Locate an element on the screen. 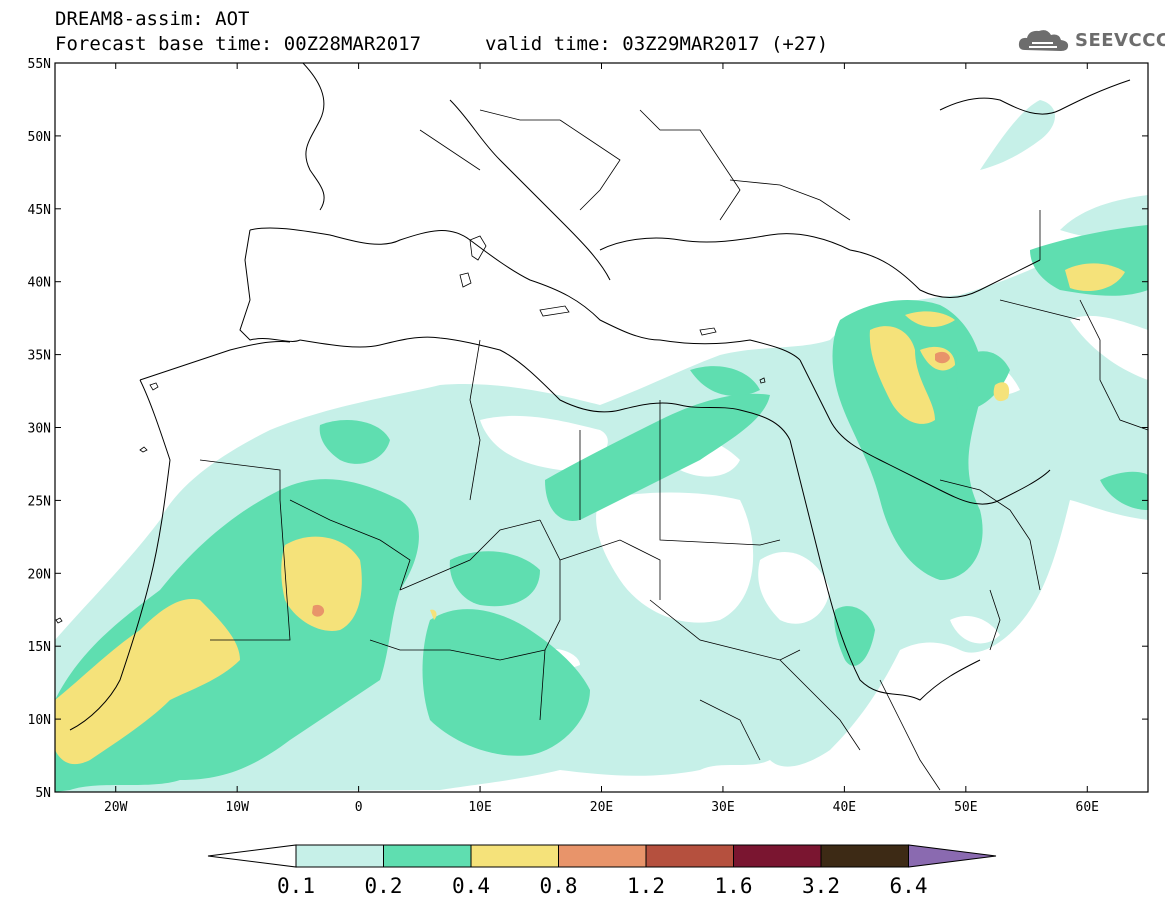  map-title: DREAM8-assim: AOT is located at coordinates (152, 19).